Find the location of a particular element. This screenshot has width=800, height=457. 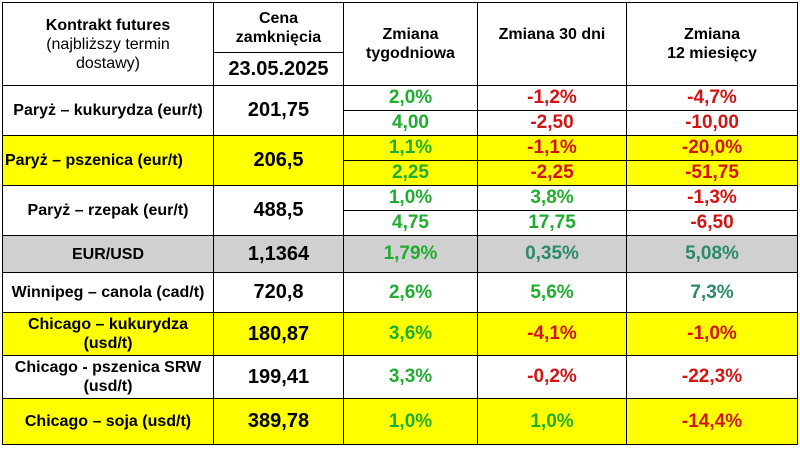

yearly-pct: -1,3% is located at coordinates (712, 198).